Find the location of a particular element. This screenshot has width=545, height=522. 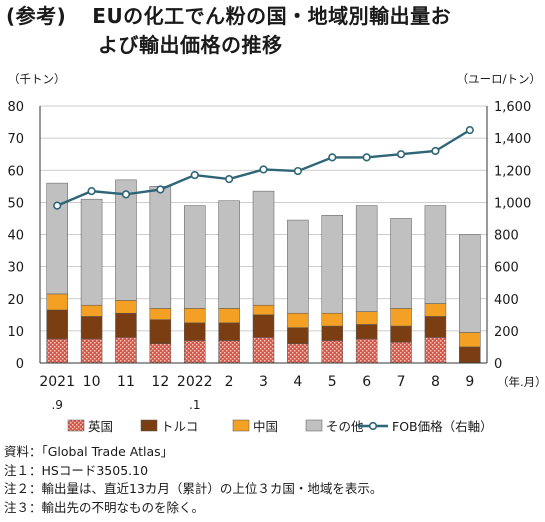

legend: 英国 トルコ 中国 その他 FOB価格（右軸） is located at coordinates (280, 426).